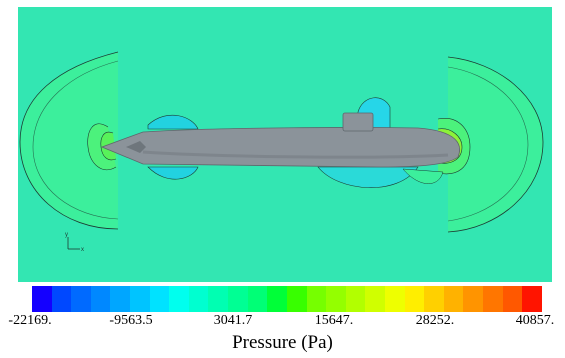 This screenshot has width=565, height=358. I want to click on legend-tick-label: 15647., so click(334, 320).